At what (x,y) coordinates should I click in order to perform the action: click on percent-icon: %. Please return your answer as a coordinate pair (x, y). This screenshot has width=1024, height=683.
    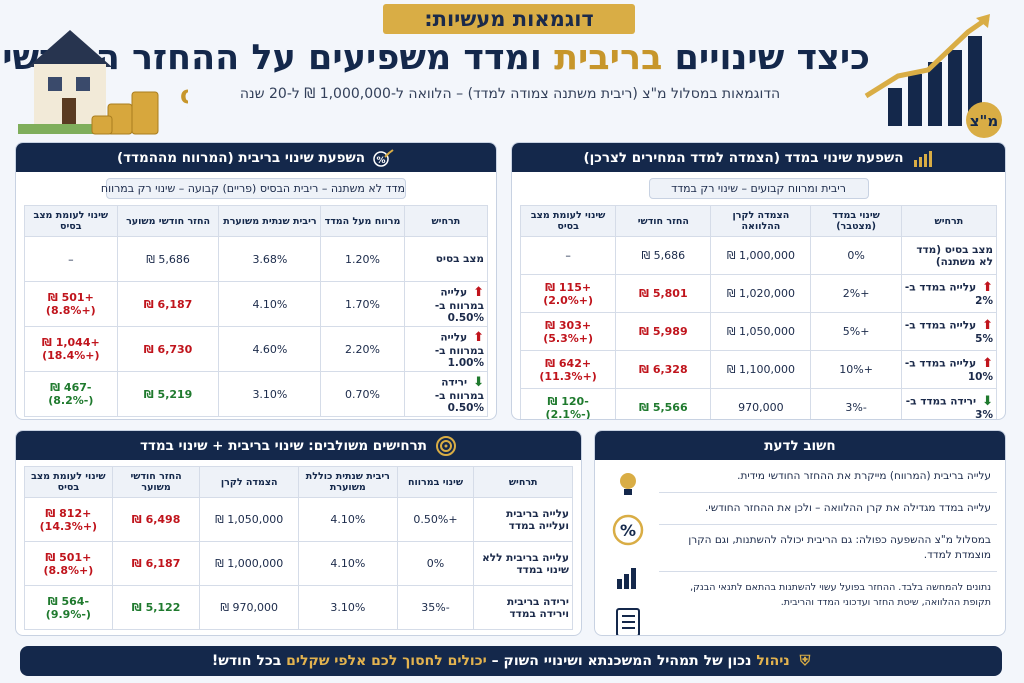
    Looking at the image, I should click on (184, 104).